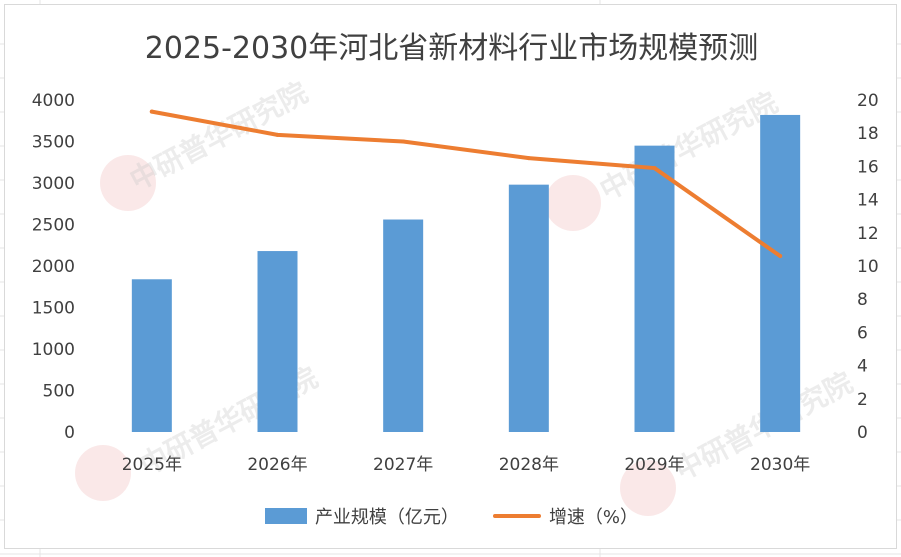 Image resolution: width=901 pixels, height=557 pixels. Describe the element at coordinates (528, 308) in the screenshot. I see `bar-2028年` at that location.